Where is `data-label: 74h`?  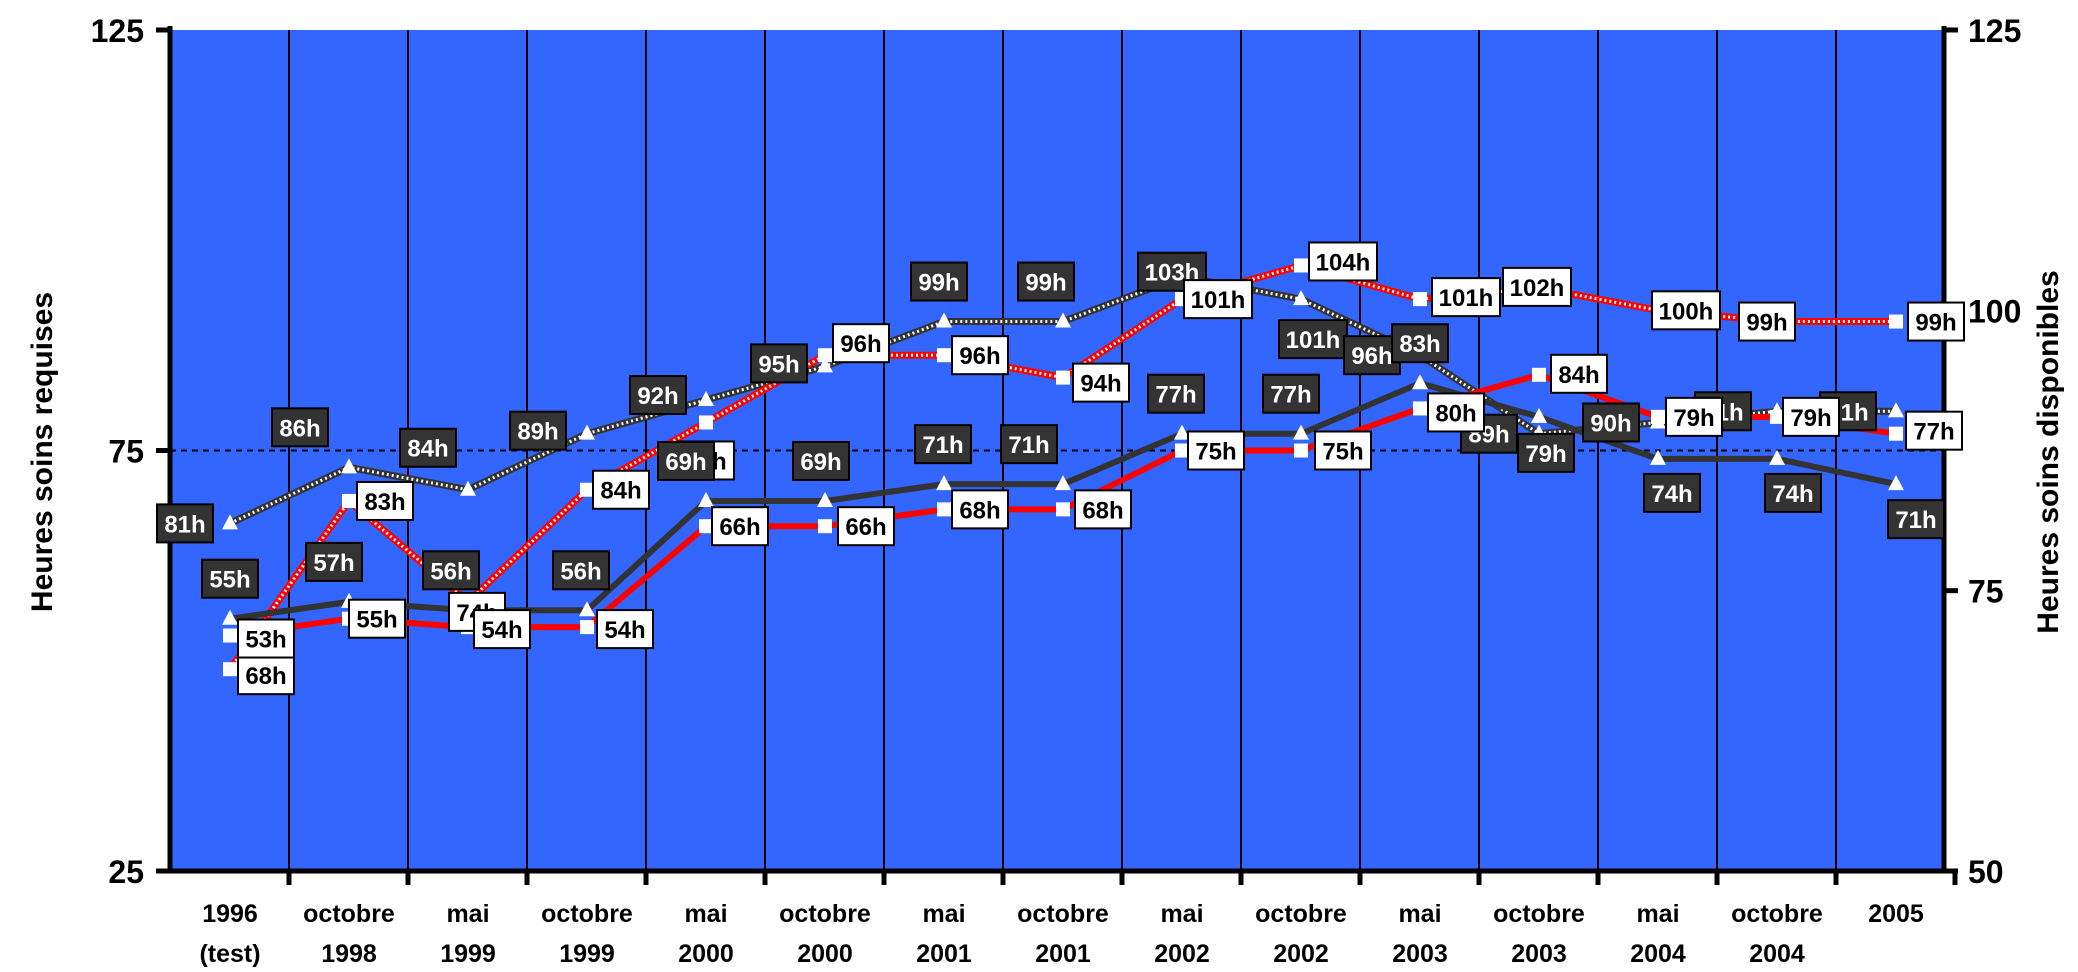 data-label: 74h is located at coordinates (1793, 492).